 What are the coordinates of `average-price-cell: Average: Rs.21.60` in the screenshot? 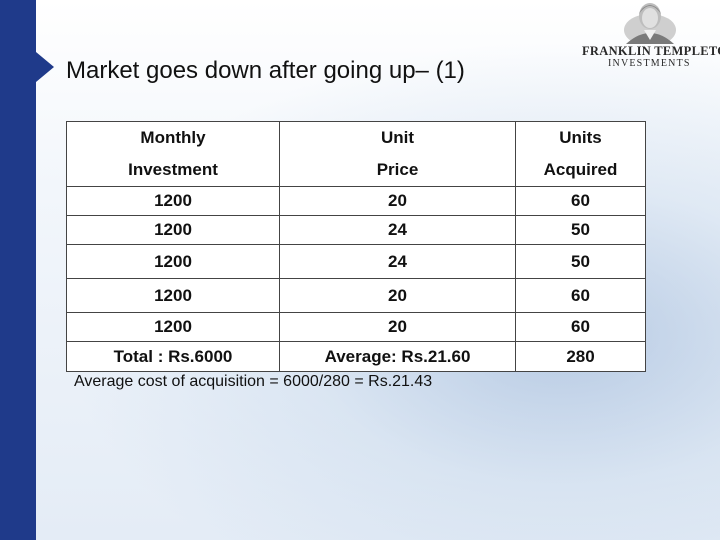 It's located at (397, 356).